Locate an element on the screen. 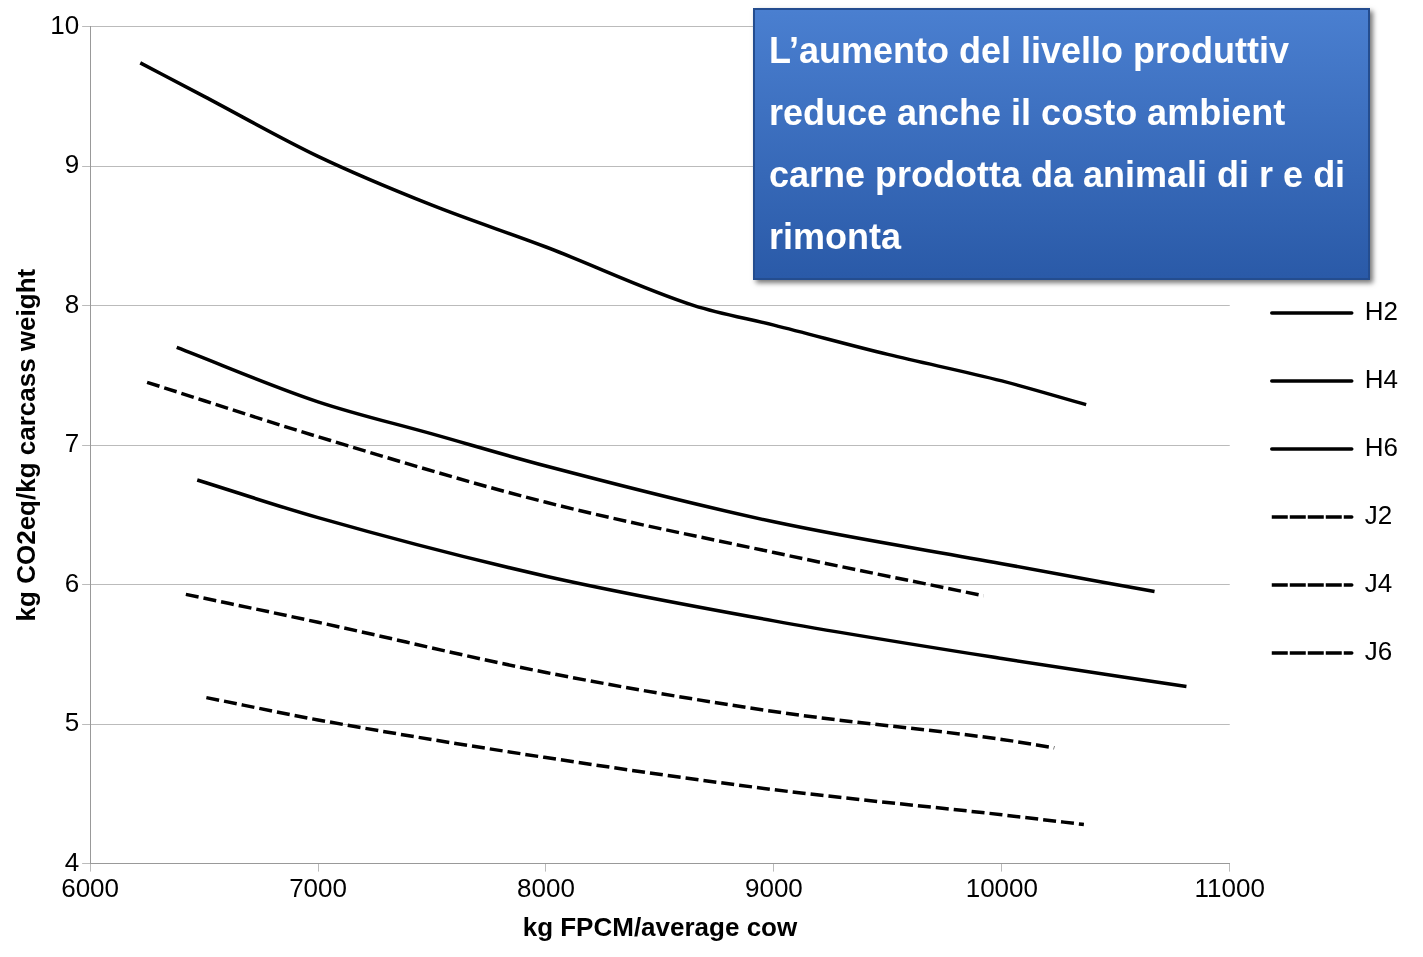  legend-label: J2 is located at coordinates (1378, 515).